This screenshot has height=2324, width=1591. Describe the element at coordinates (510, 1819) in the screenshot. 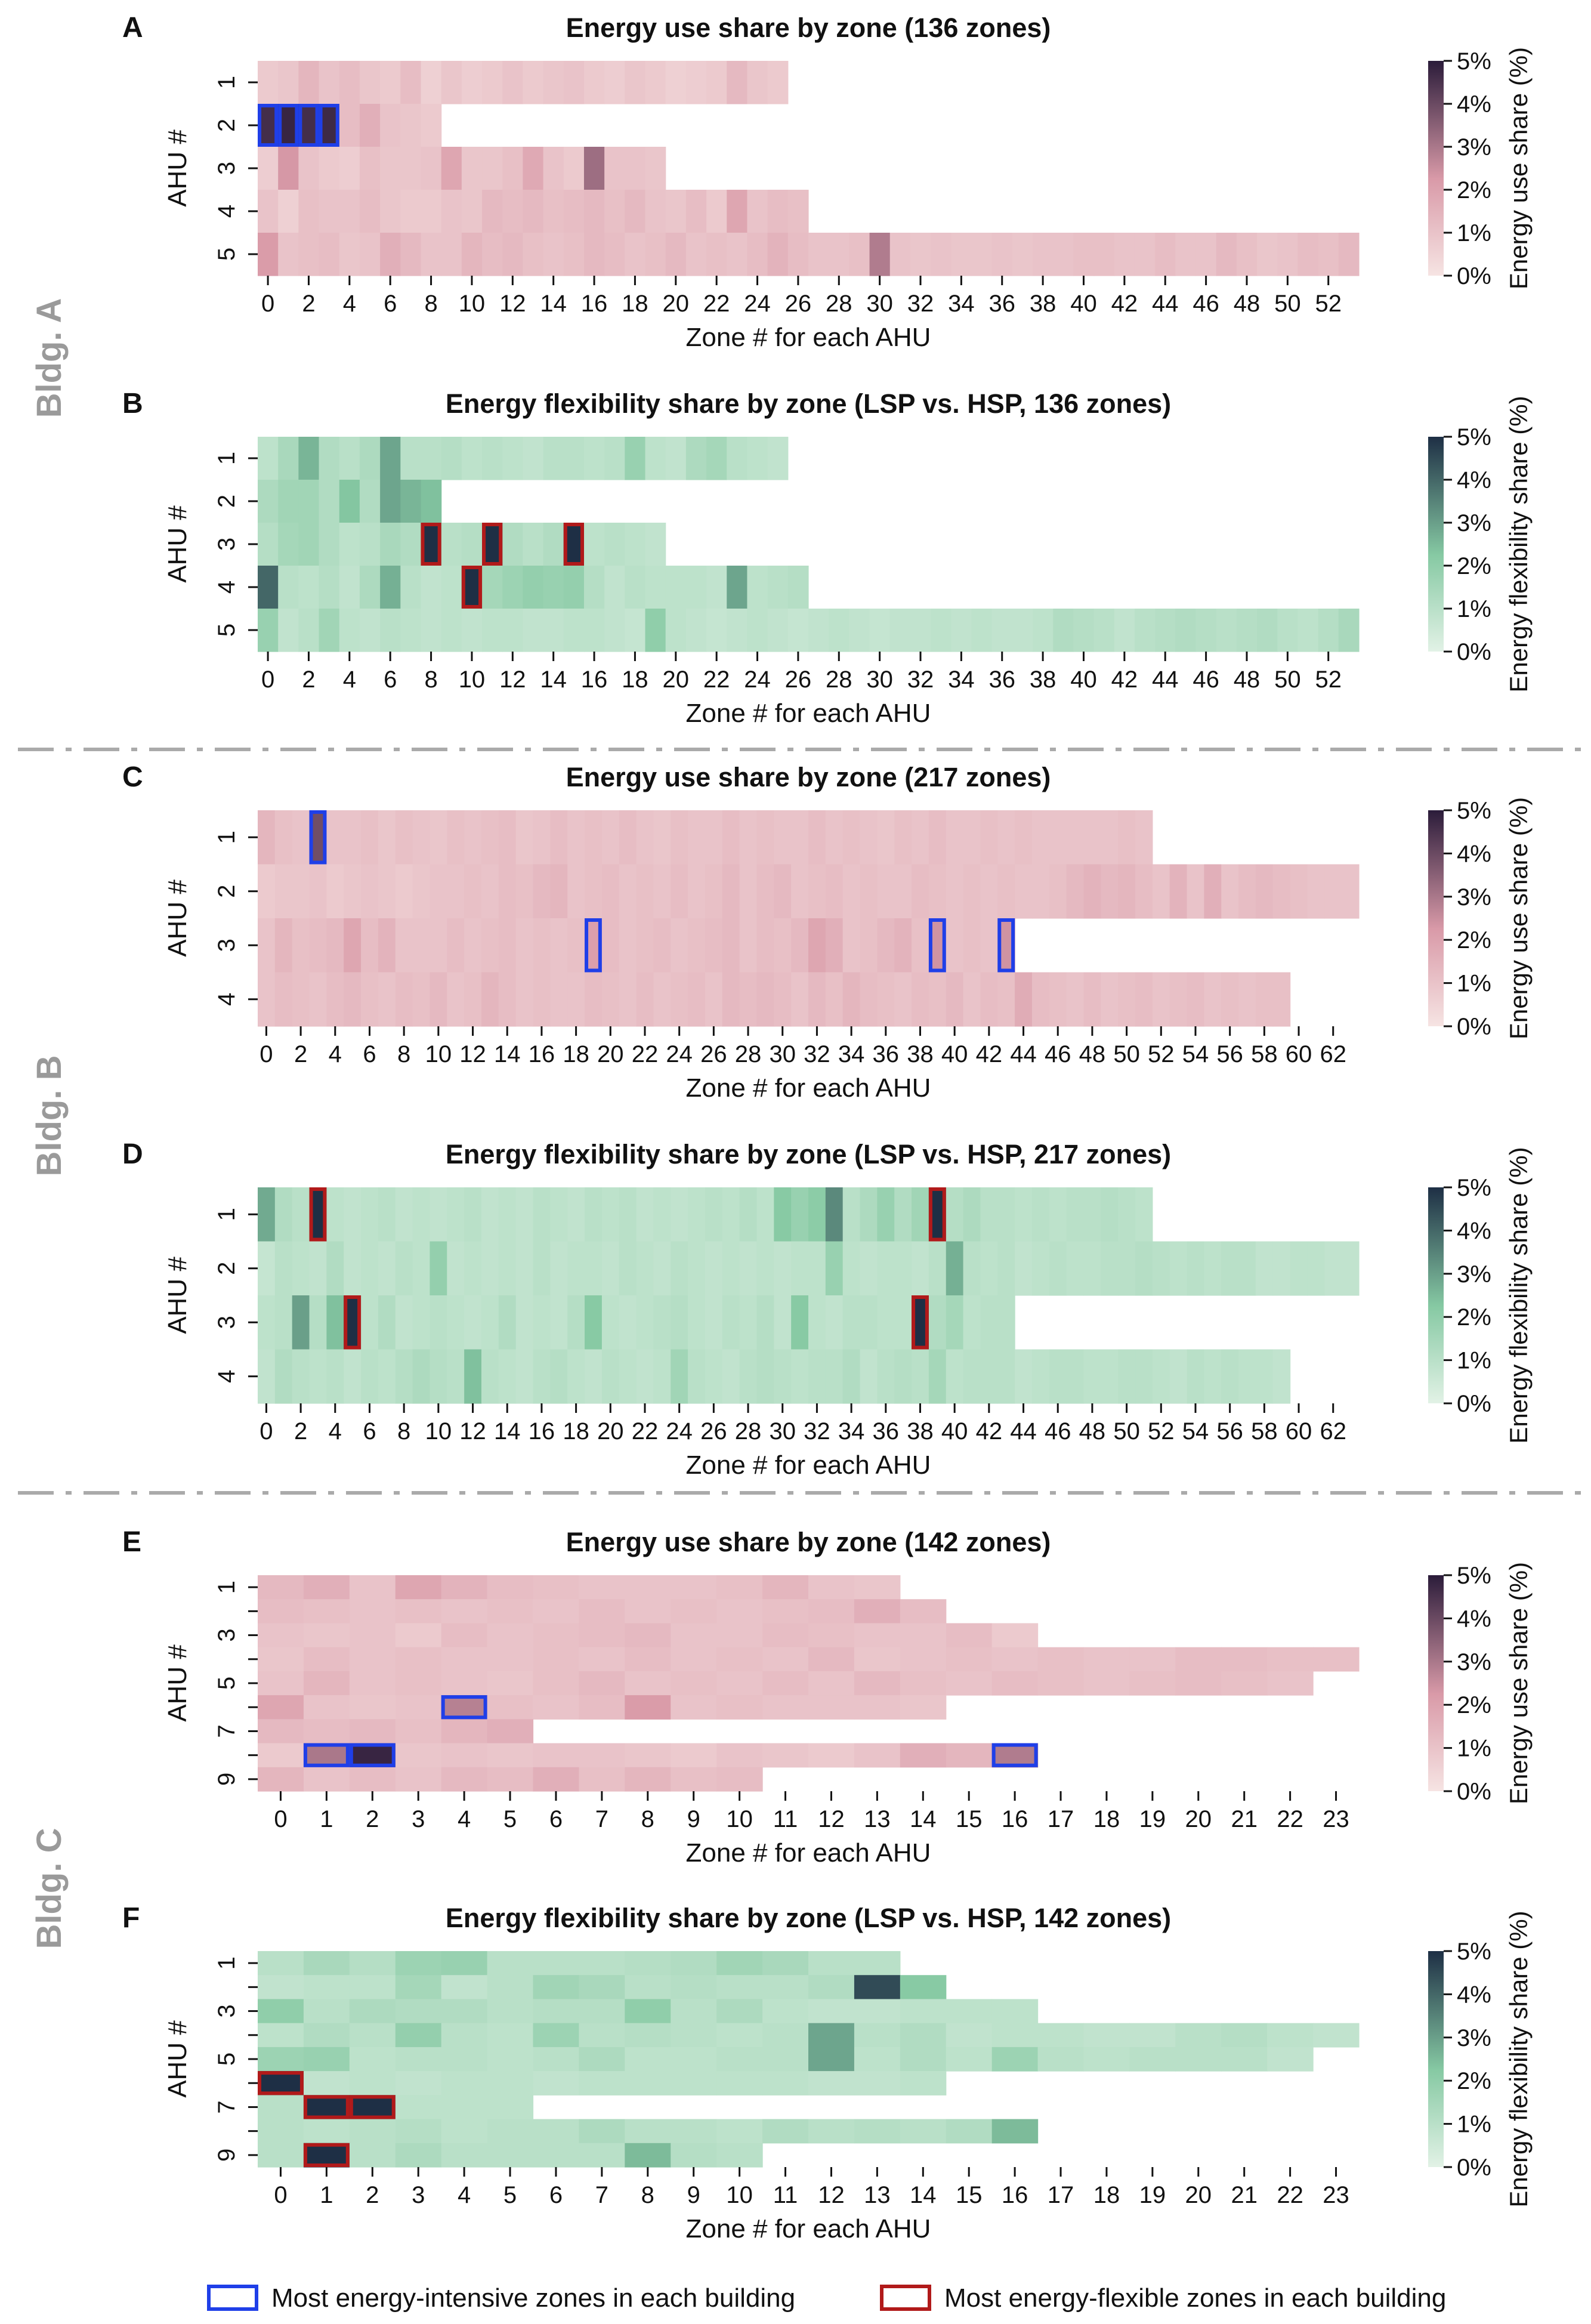

I see `x-tick-label: 5` at that location.